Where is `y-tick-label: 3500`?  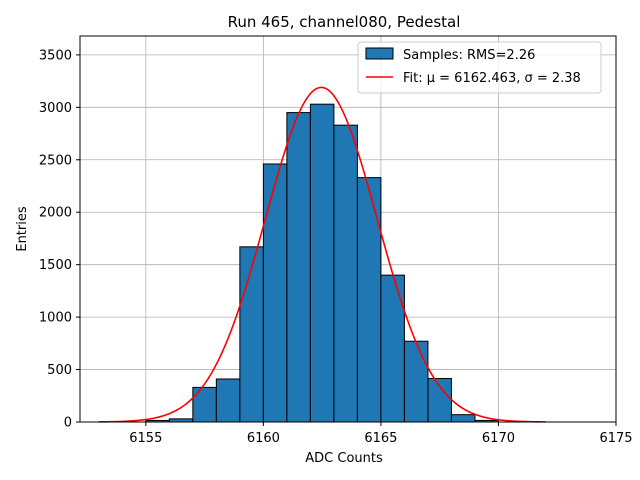
y-tick-label: 3500 is located at coordinates (55, 55).